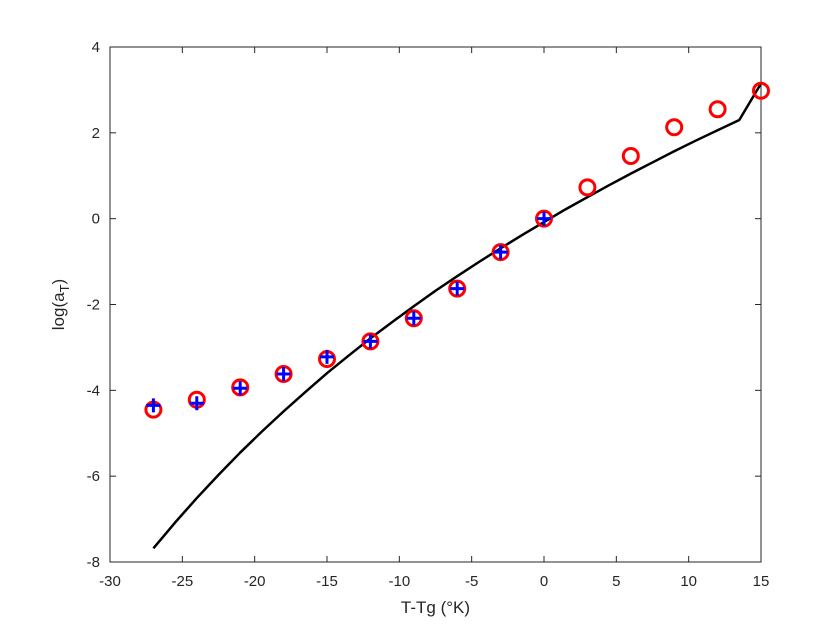 This screenshot has height=630, width=840. I want to click on x-tick-label: -25, so click(182, 581).